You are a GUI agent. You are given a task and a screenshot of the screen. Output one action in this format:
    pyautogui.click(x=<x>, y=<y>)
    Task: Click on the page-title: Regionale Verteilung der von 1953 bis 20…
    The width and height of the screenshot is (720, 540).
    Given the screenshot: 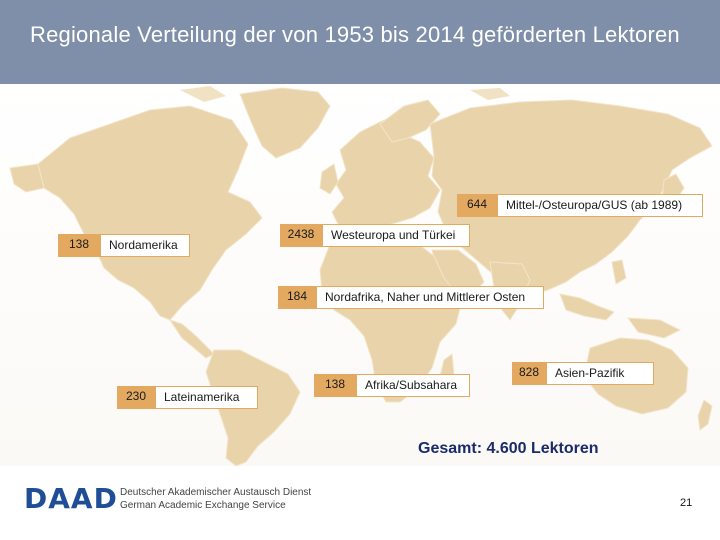 What is the action you would take?
    pyautogui.click(x=355, y=34)
    